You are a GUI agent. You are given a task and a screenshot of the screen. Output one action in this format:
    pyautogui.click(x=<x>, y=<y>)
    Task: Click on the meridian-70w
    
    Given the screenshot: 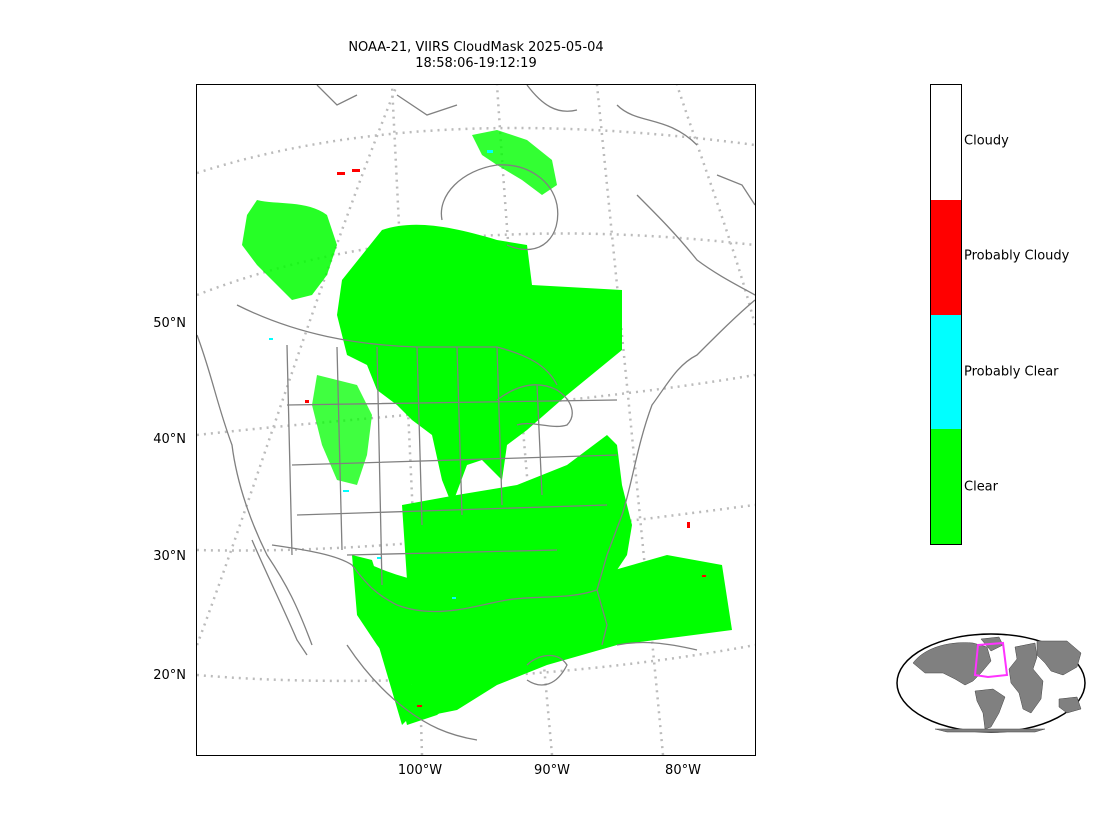 What is the action you would take?
    pyautogui.click(x=715, y=205)
    